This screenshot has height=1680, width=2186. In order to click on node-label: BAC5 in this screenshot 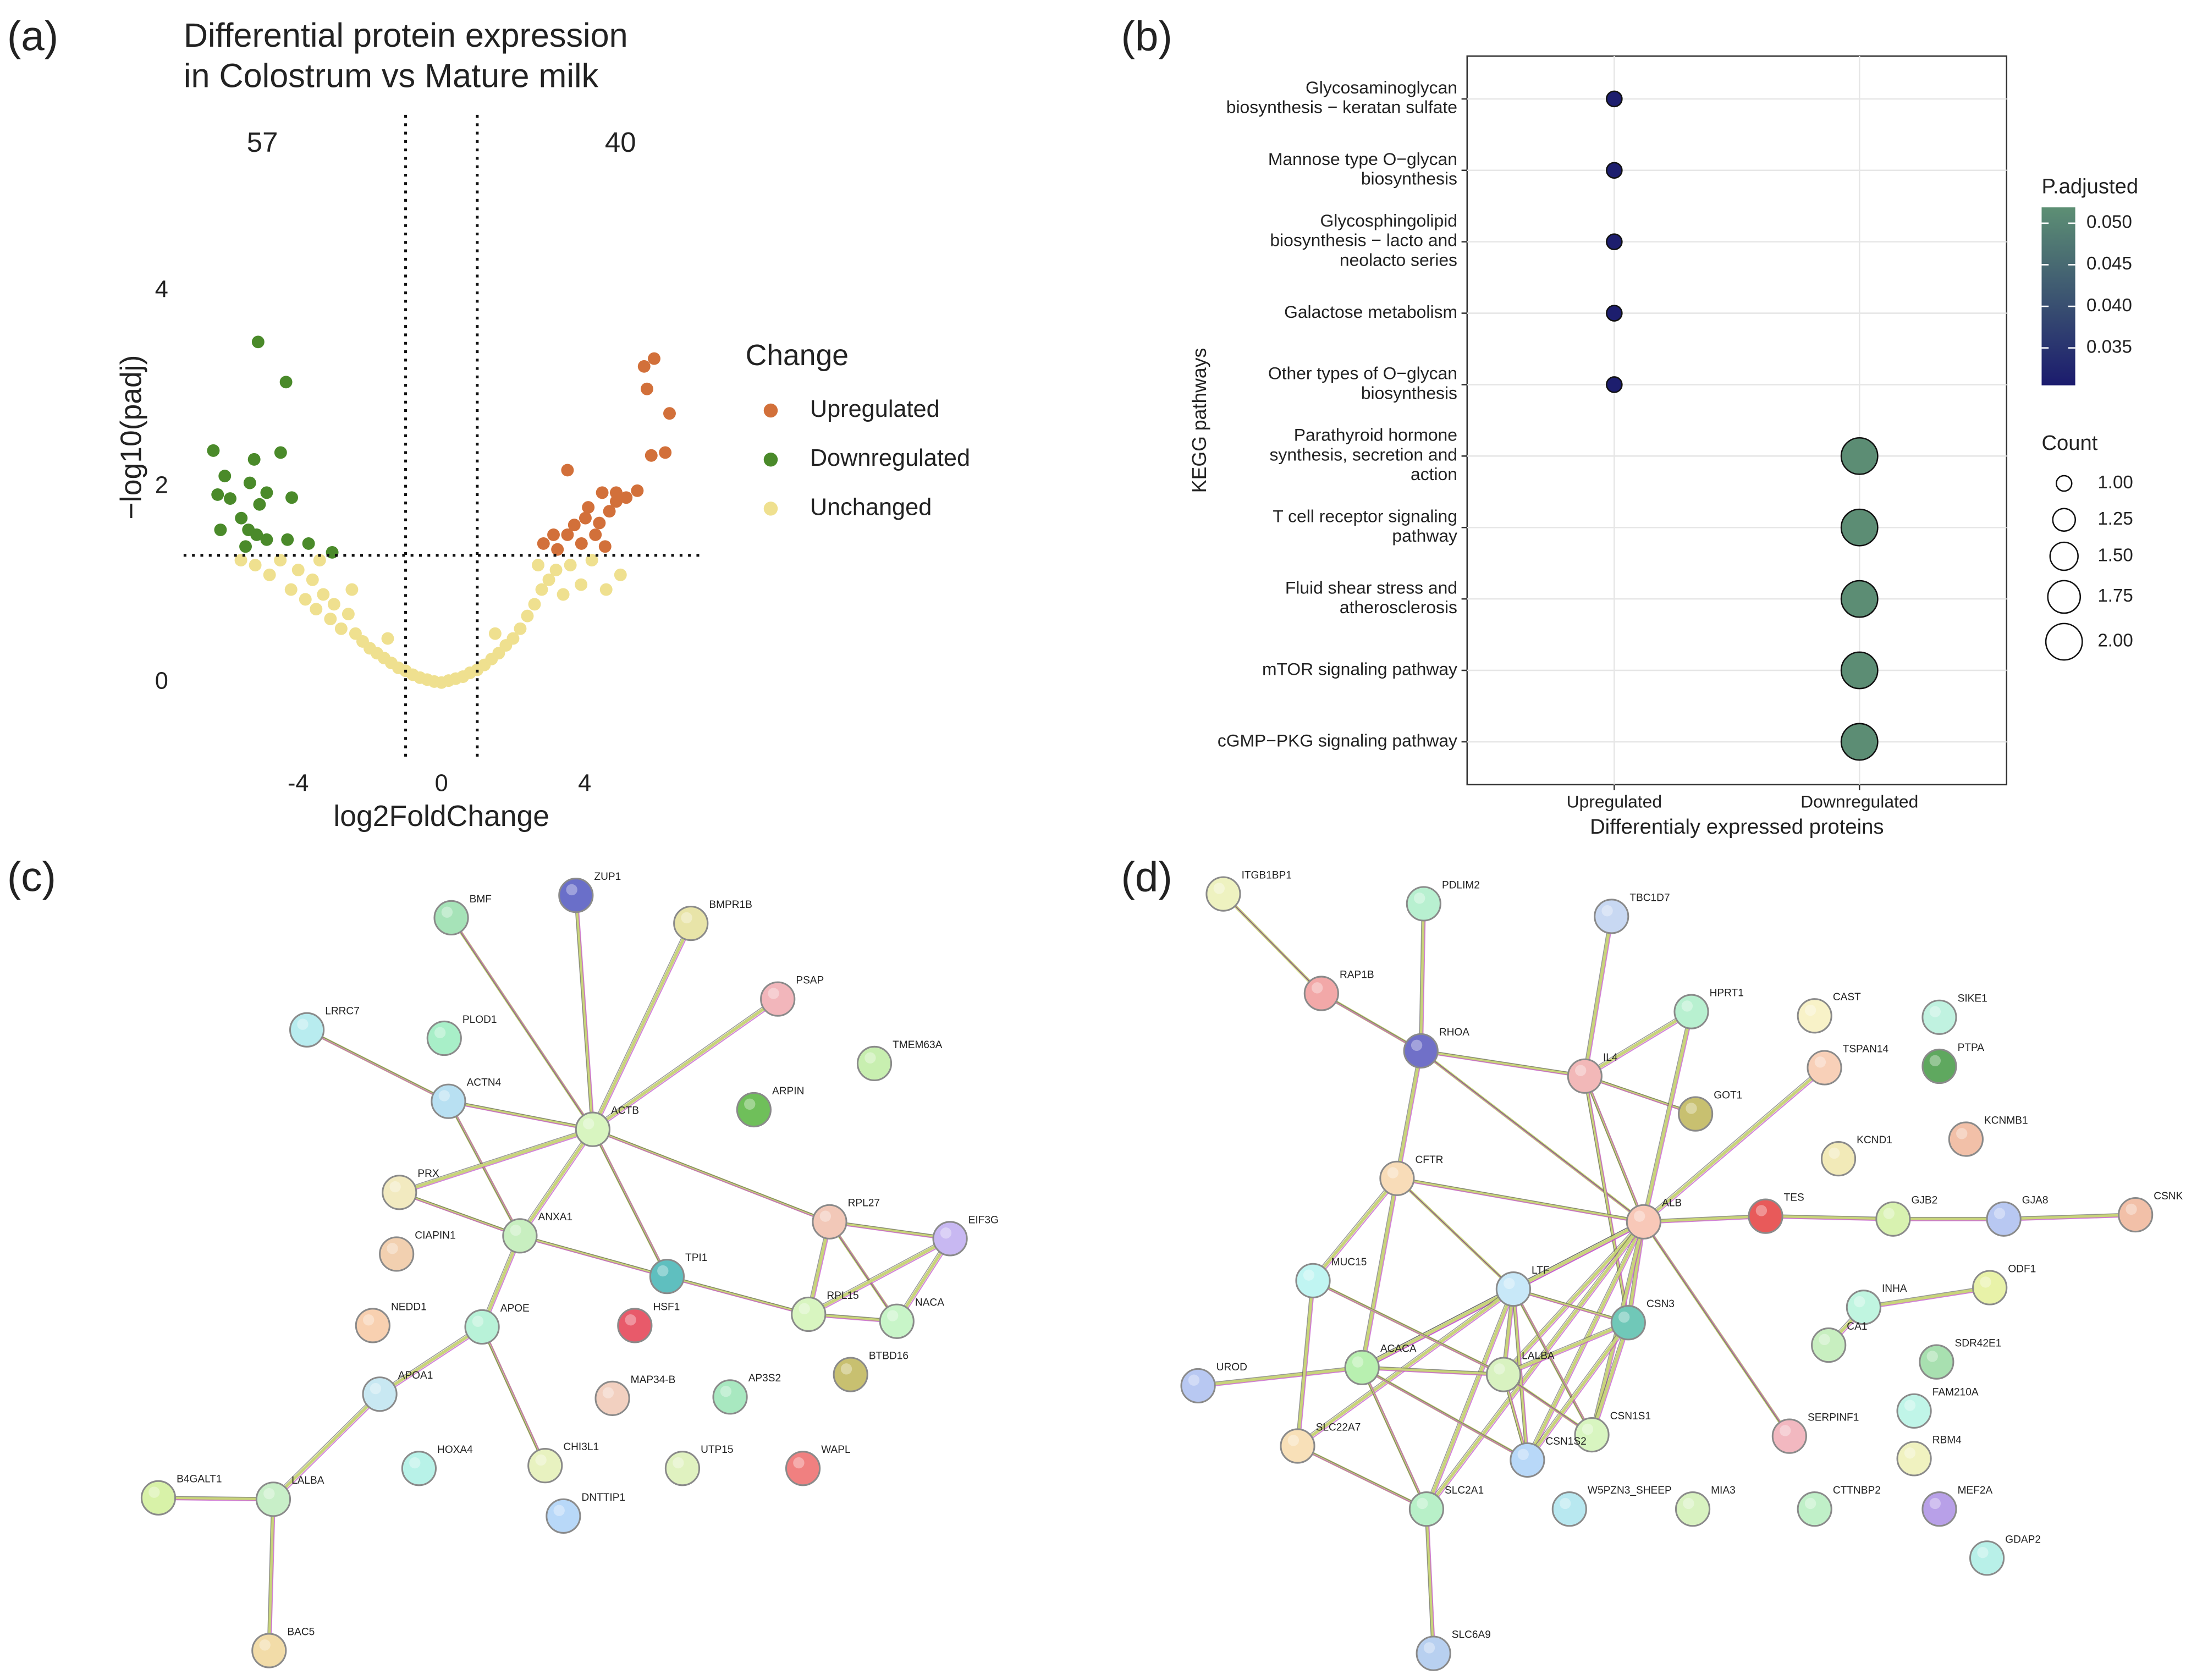, I will do `click(301, 1632)`.